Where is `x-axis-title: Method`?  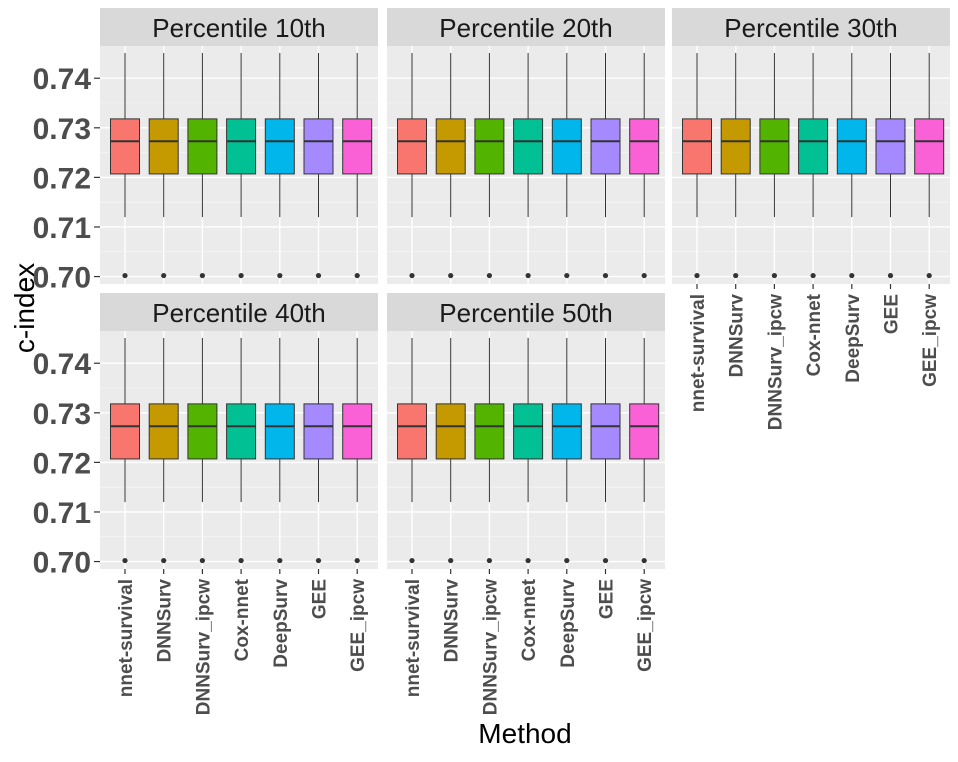
x-axis-title: Method is located at coordinates (524, 733).